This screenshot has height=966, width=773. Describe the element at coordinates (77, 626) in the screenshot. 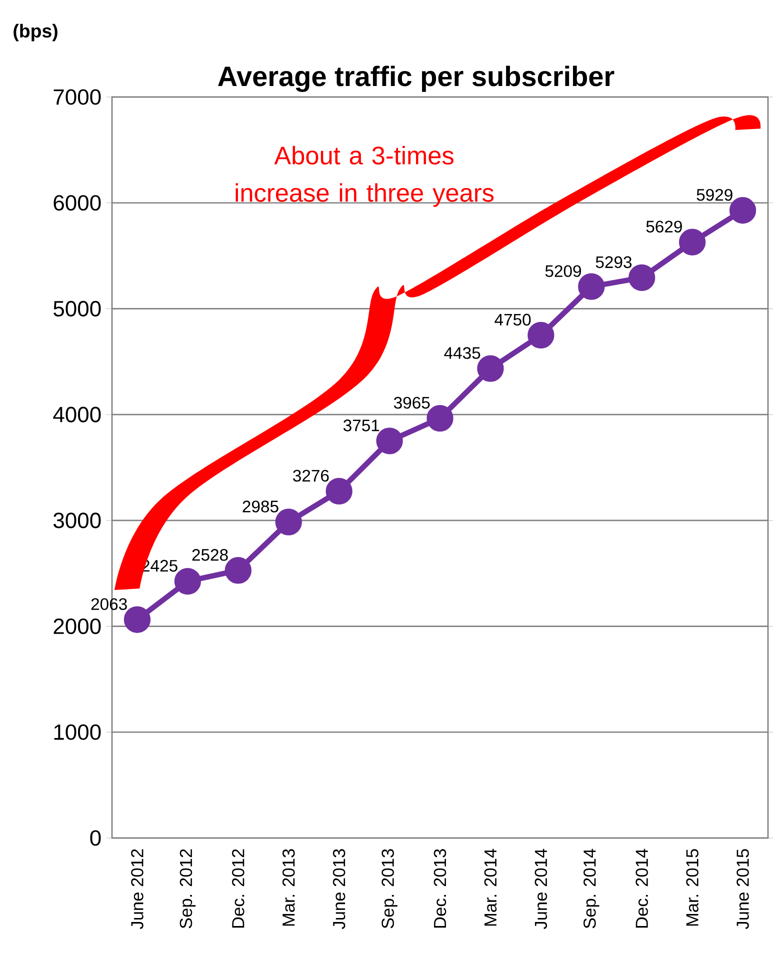

I see `y-tick-label: 2000` at that location.